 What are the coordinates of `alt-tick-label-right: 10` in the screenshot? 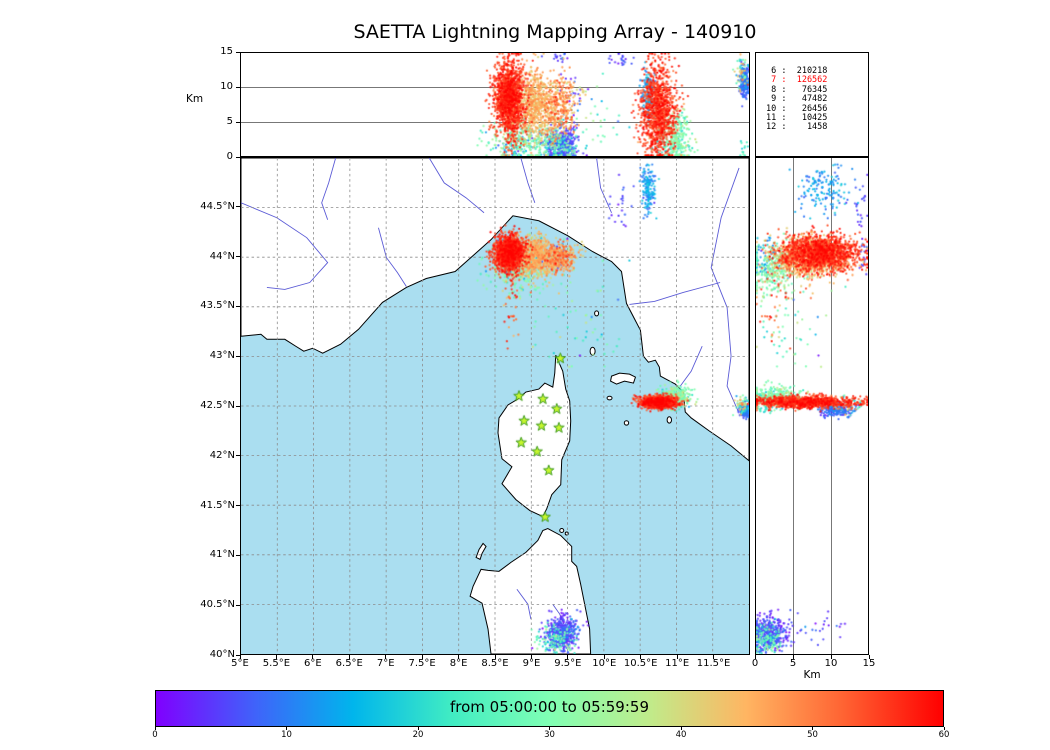 It's located at (831, 663).